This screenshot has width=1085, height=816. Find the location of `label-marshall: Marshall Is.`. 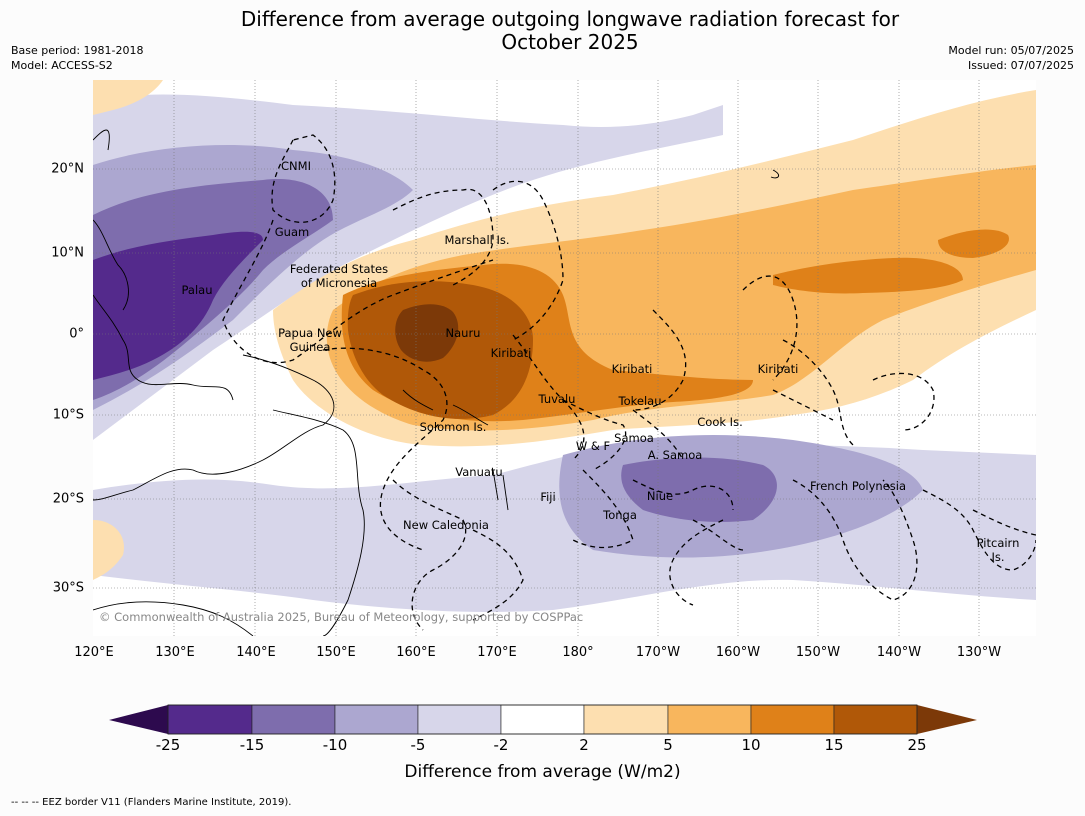

label-marshall: Marshall Is. is located at coordinates (476, 240).